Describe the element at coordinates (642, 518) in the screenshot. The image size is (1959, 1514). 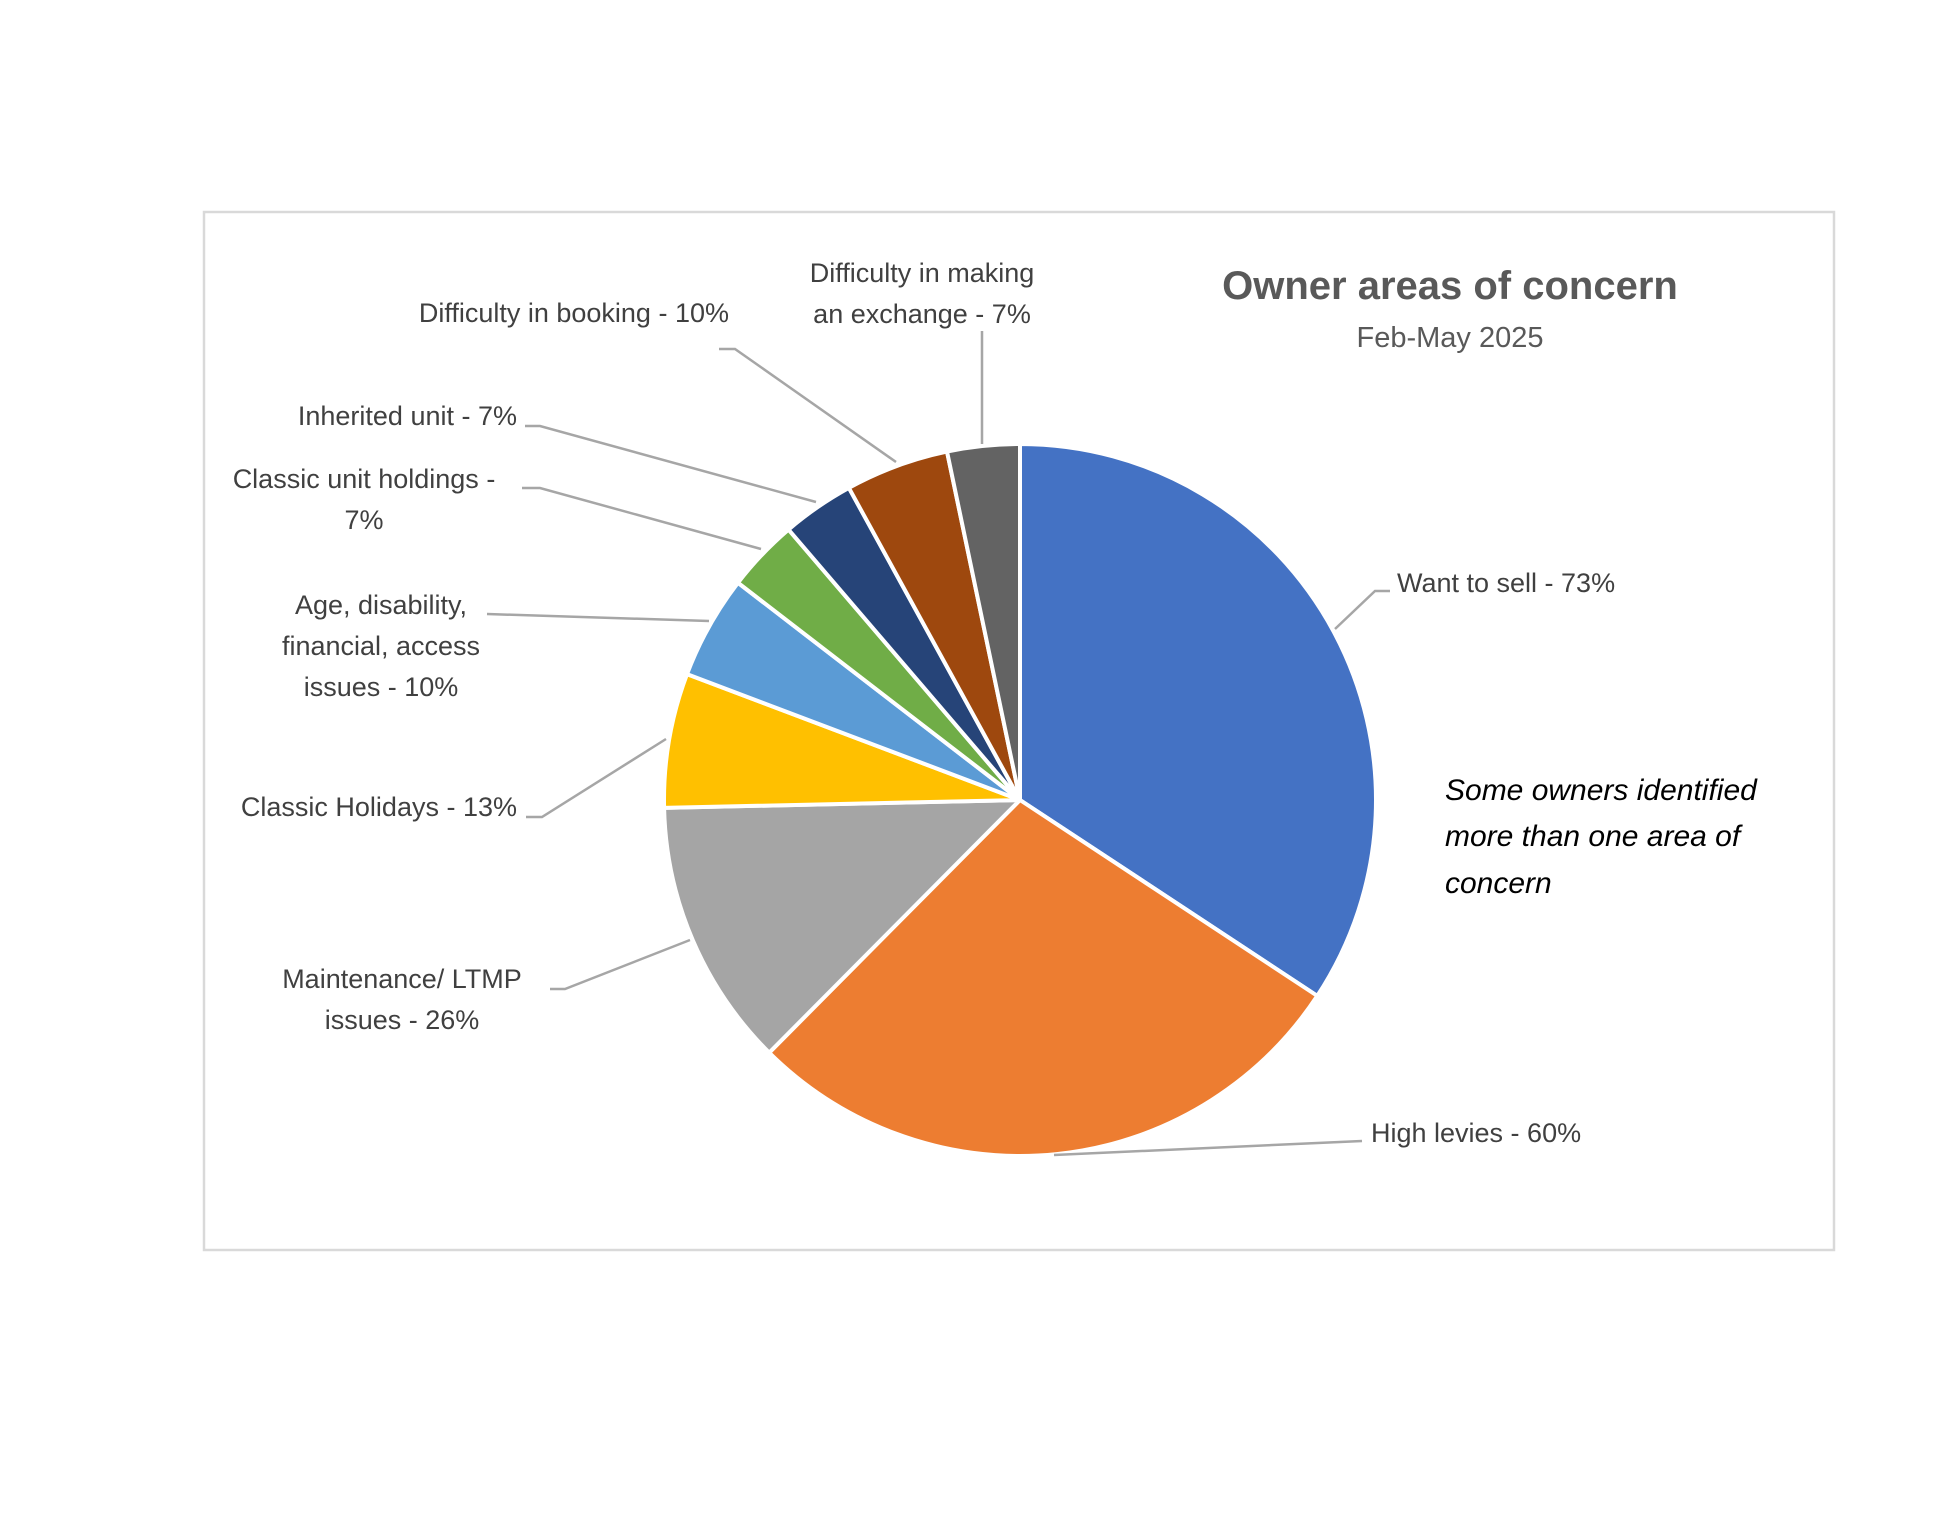
I see `leader-line-classic-unit` at that location.